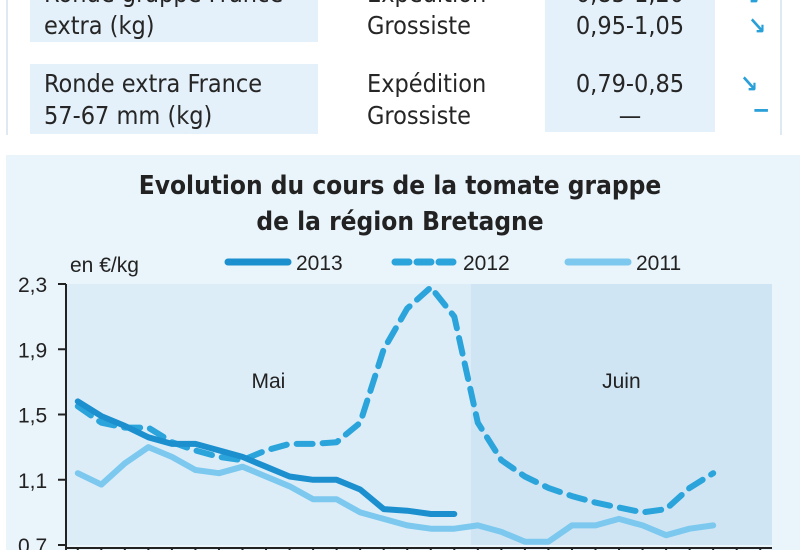  What do you see at coordinates (32, 416) in the screenshot?
I see `y-tick-label: 1,5` at bounding box center [32, 416].